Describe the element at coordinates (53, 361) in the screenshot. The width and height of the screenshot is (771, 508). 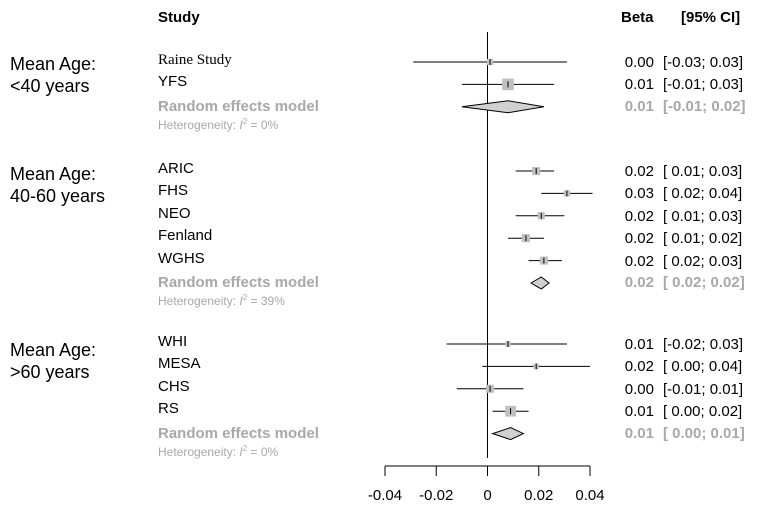
I see `group-label: Mean Age: >60 years` at that location.